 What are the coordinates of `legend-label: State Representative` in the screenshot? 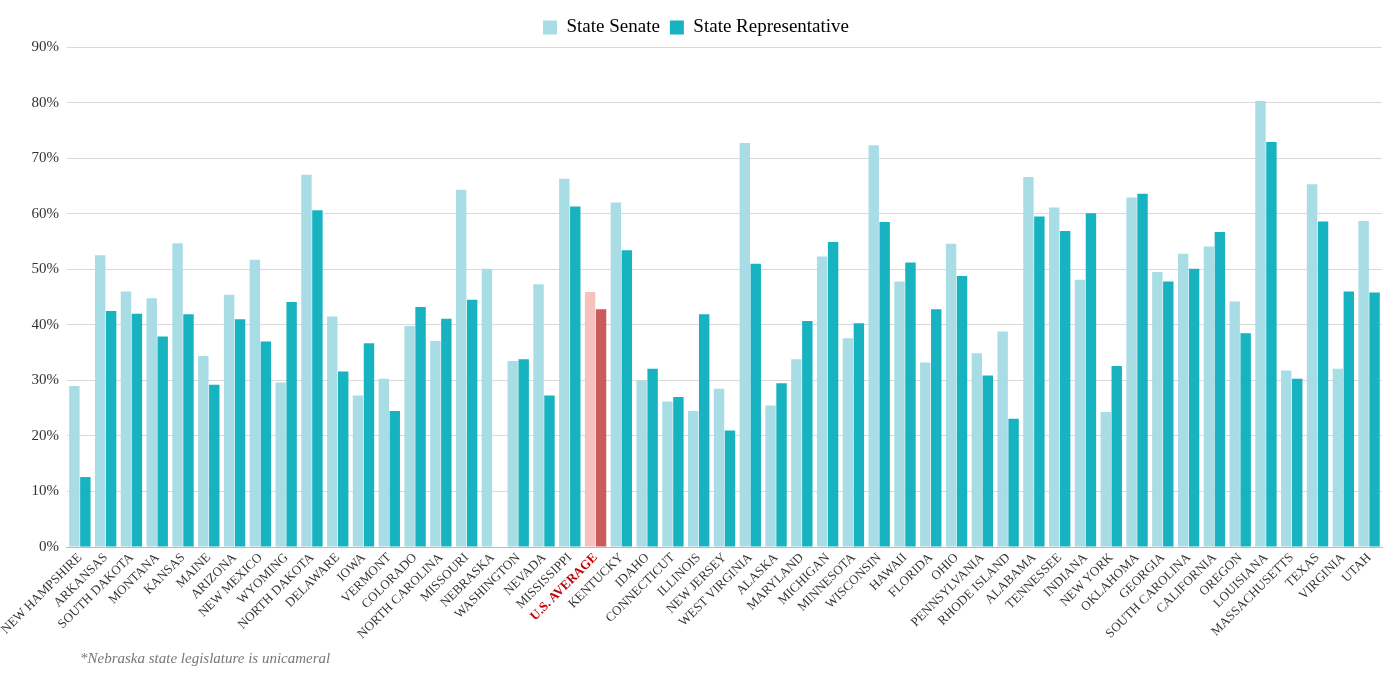 It's located at (771, 26).